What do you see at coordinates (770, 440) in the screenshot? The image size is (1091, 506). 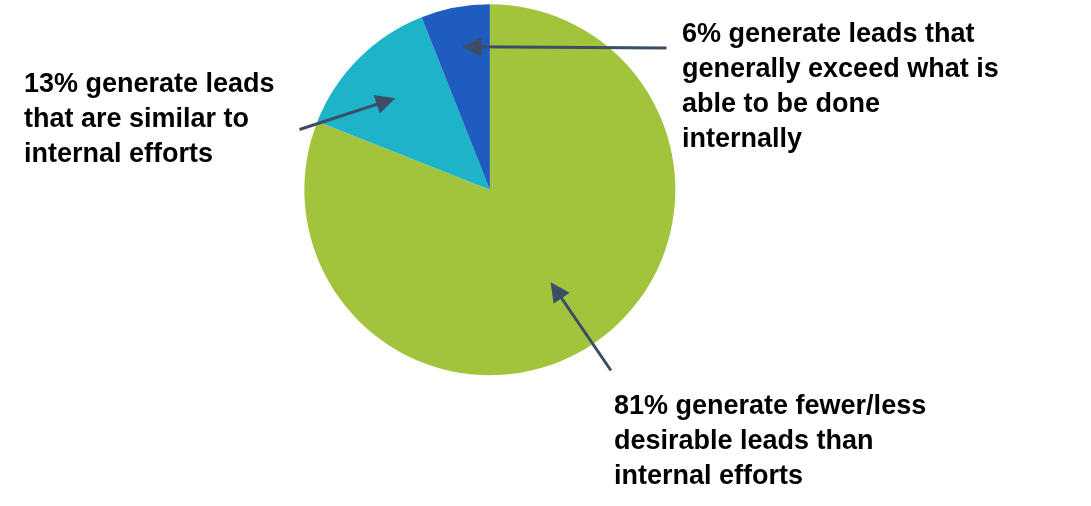 I see `slice-label: 81% generate fewer/less desirable leads than internal efforts` at bounding box center [770, 440].